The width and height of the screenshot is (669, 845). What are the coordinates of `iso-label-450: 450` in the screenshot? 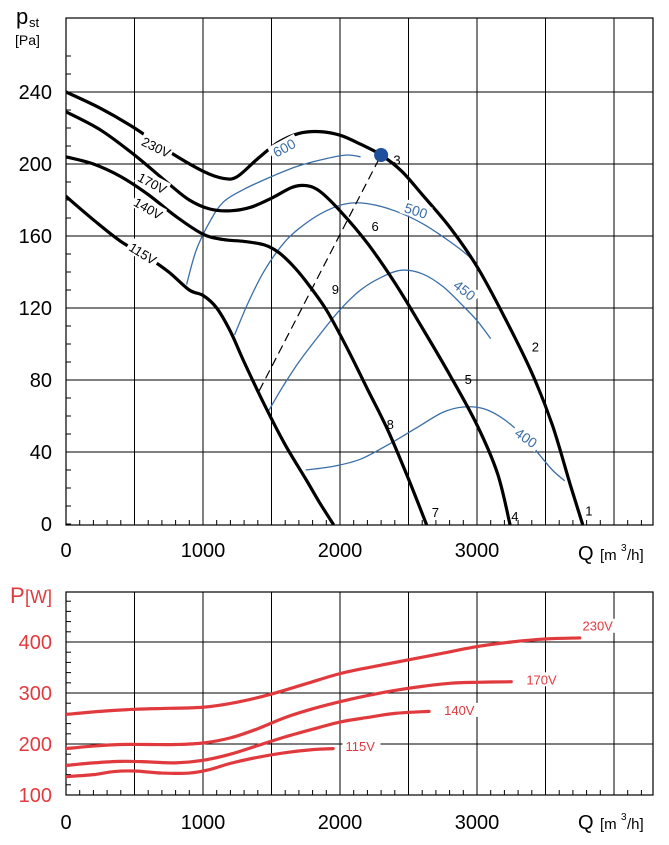 It's located at (465, 289).